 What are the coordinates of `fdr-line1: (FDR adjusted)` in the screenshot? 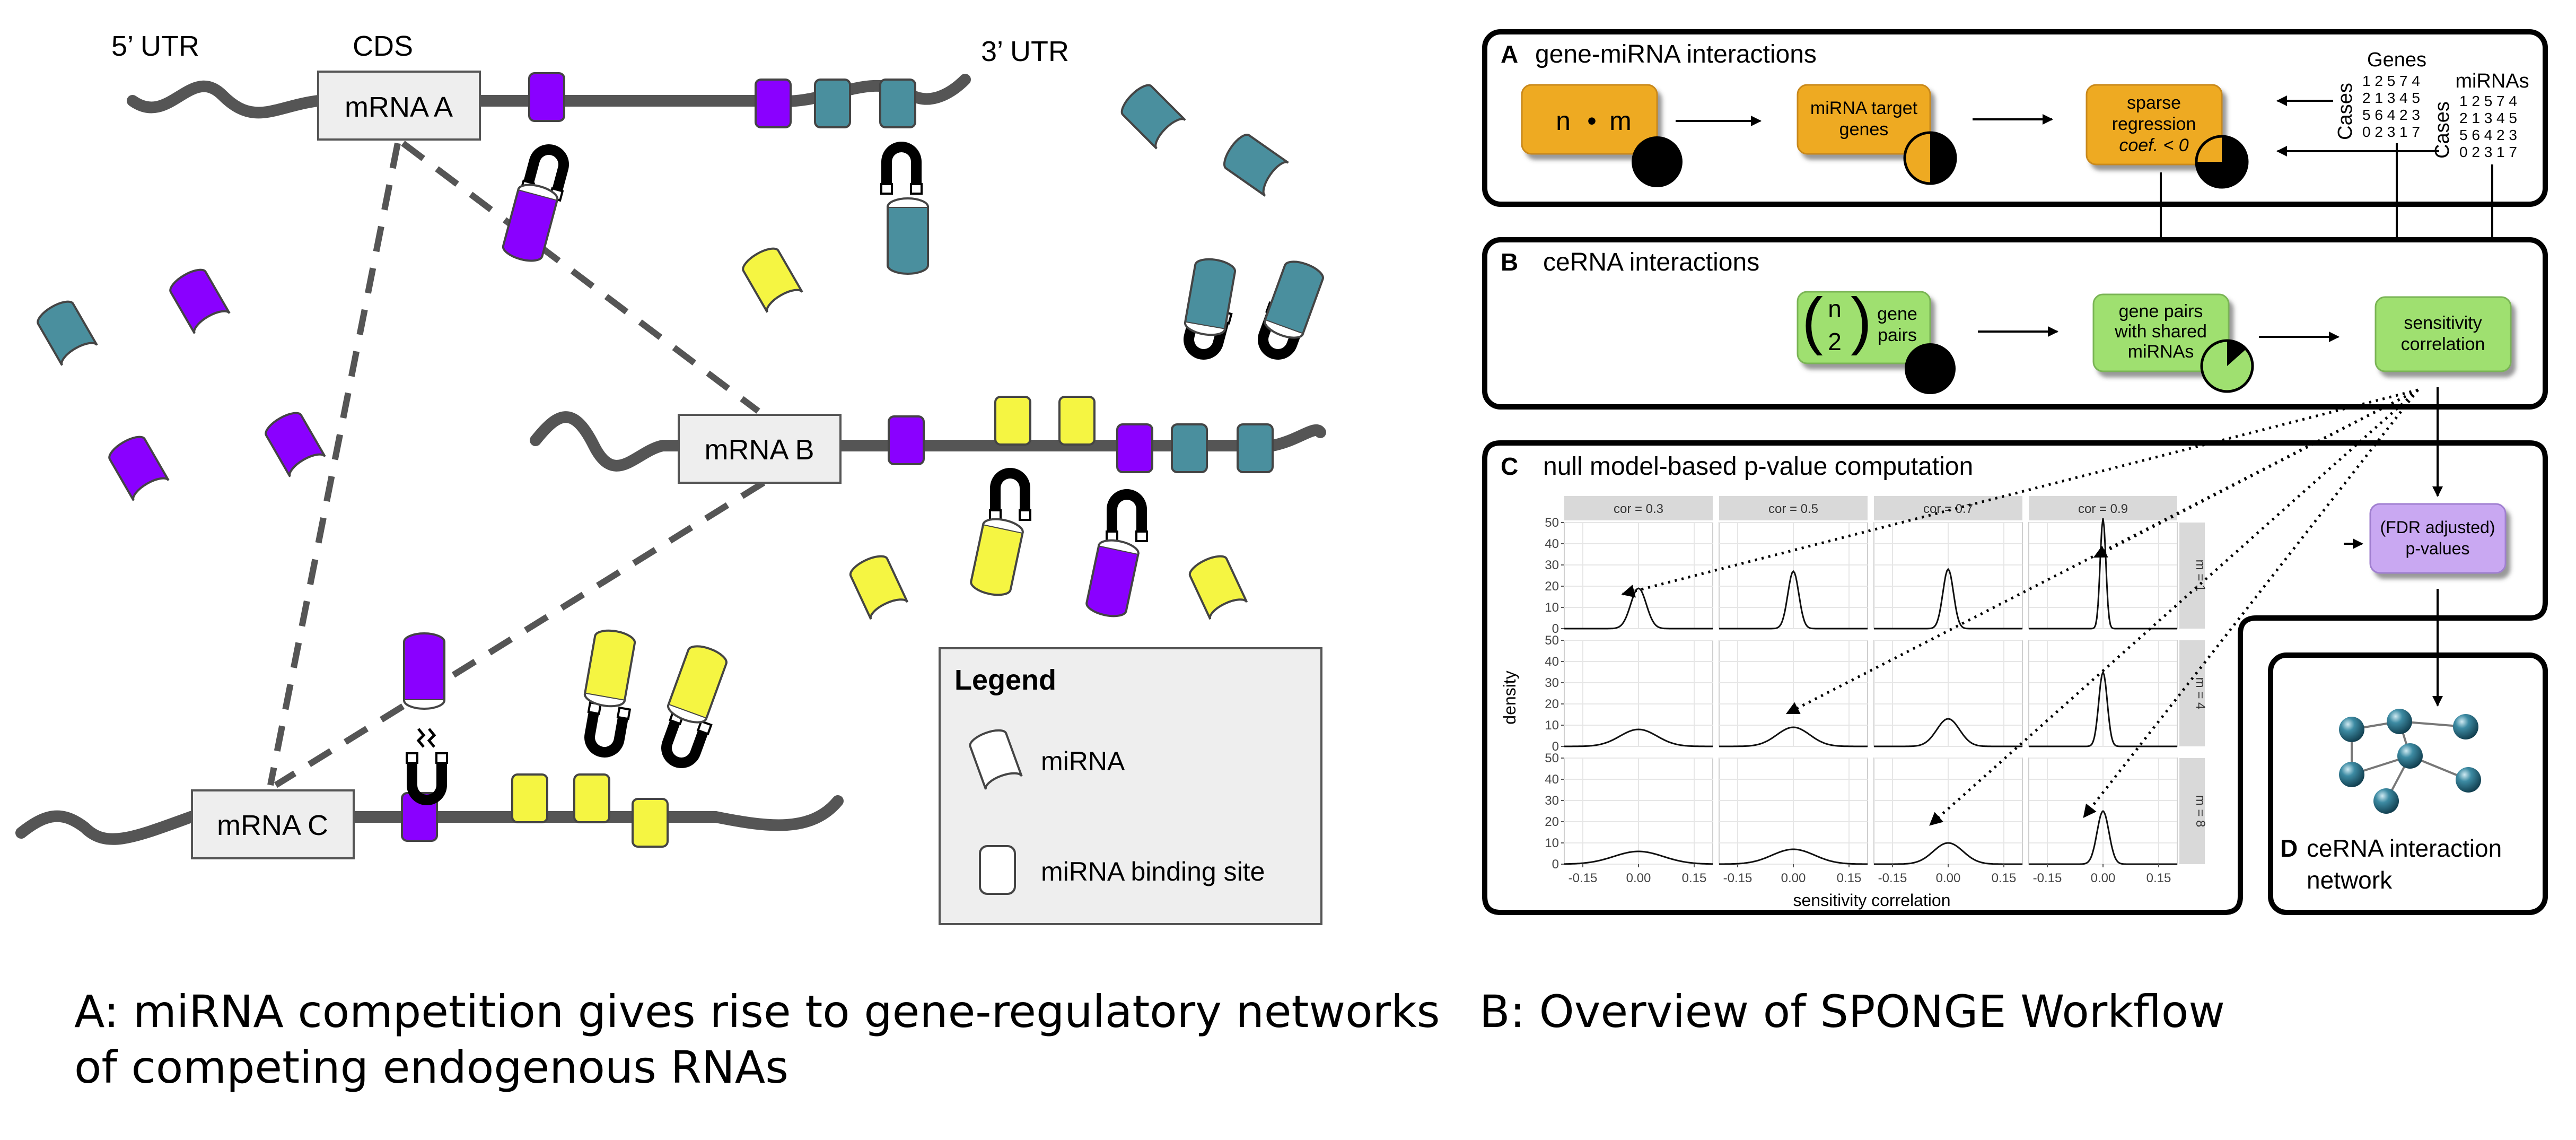 It's located at (2437, 527).